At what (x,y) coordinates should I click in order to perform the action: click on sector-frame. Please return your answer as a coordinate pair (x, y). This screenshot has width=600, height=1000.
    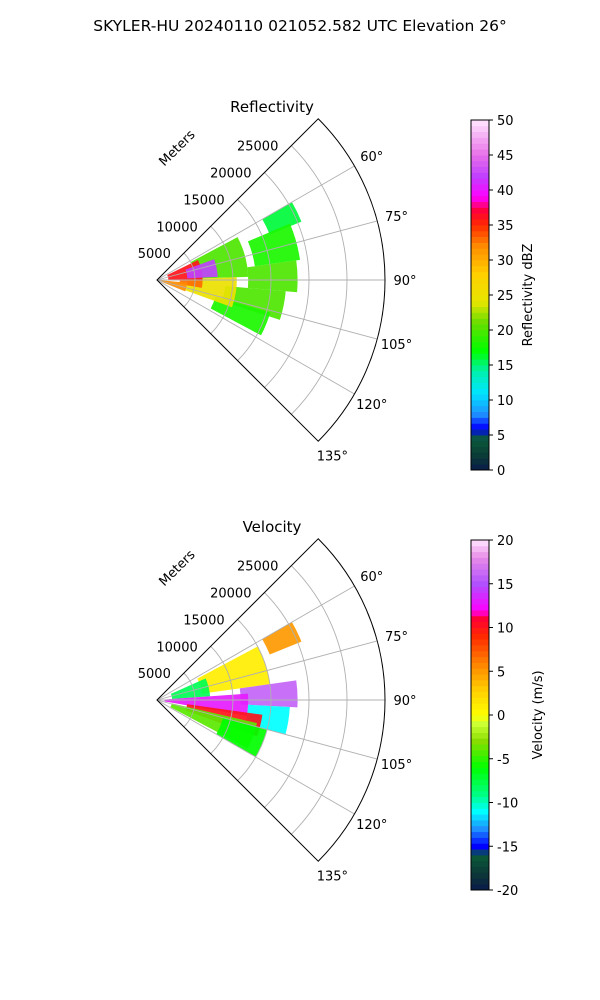
    Looking at the image, I should click on (271, 280).